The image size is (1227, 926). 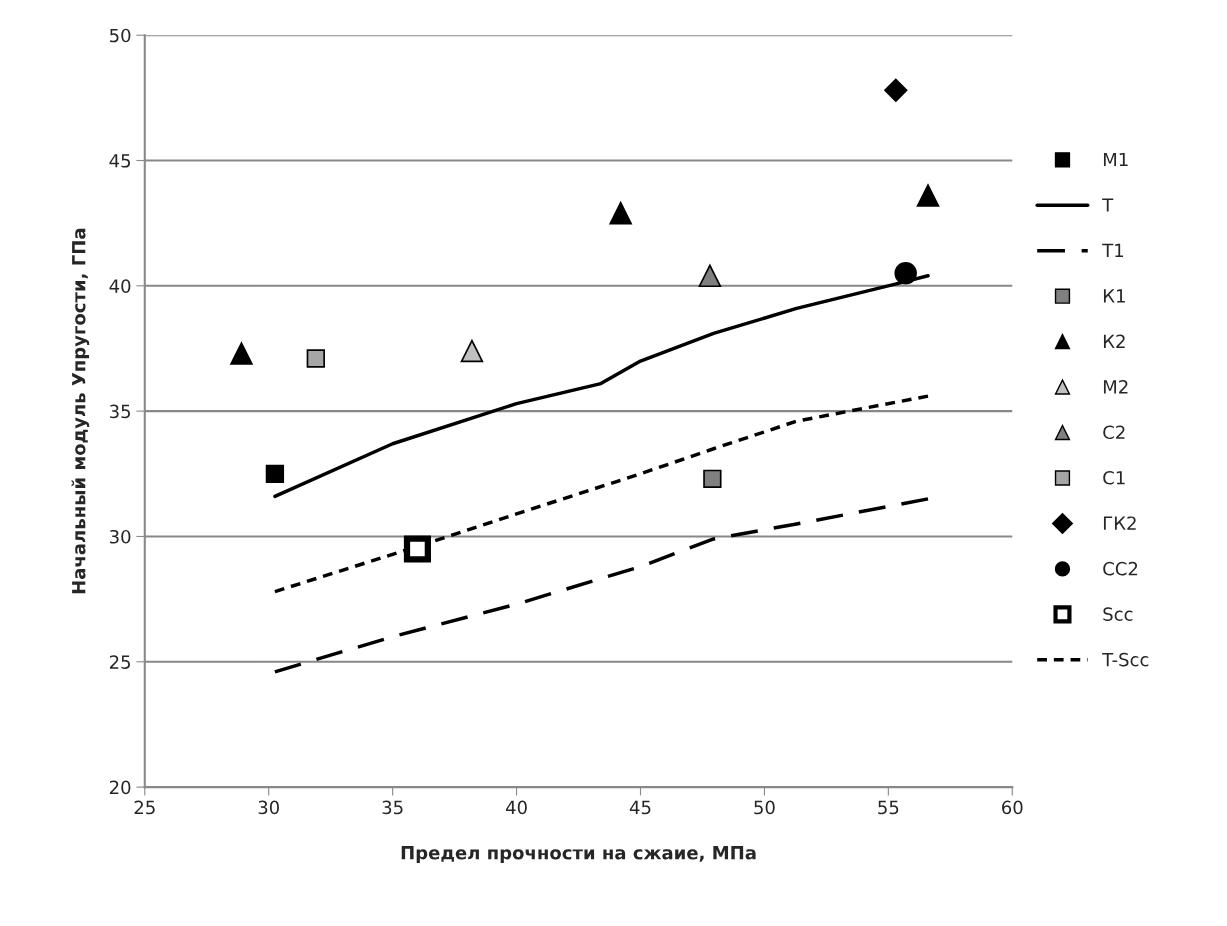 What do you see at coordinates (764, 807) in the screenshot?
I see `x-tick-label: 50` at bounding box center [764, 807].